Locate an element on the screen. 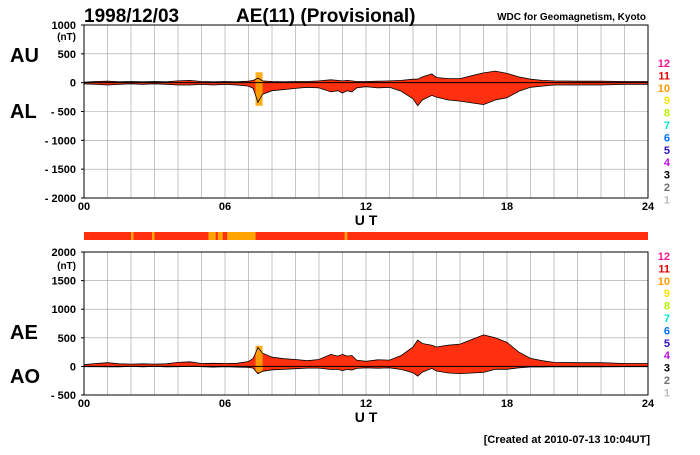  series-label: AO is located at coordinates (25, 377).